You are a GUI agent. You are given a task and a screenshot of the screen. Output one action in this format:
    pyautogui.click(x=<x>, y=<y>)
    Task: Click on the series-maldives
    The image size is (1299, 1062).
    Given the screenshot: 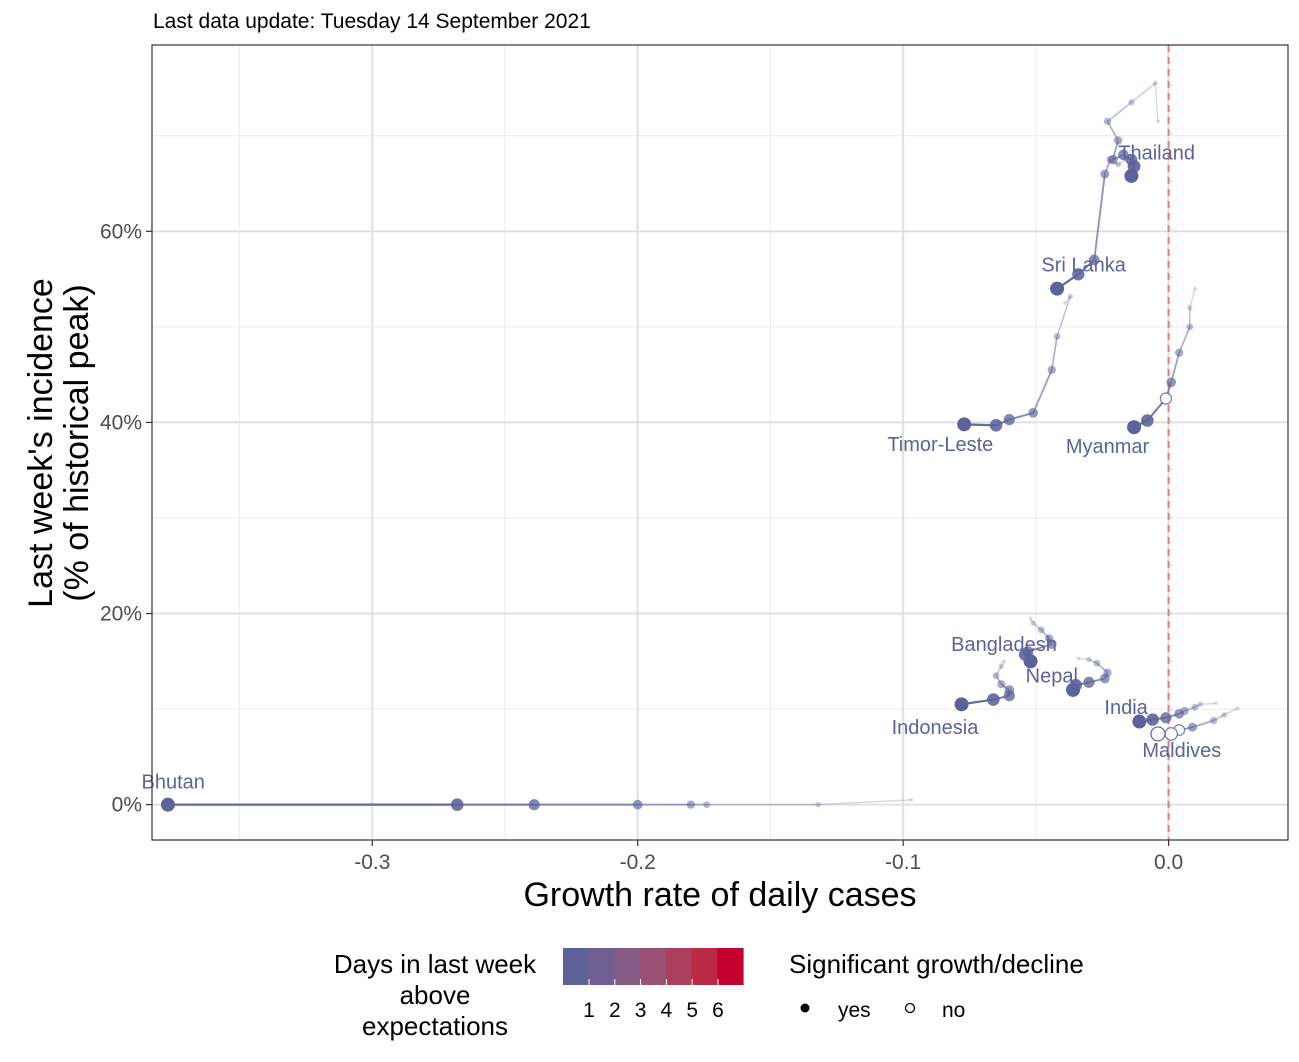 What is the action you would take?
    pyautogui.click(x=1195, y=724)
    